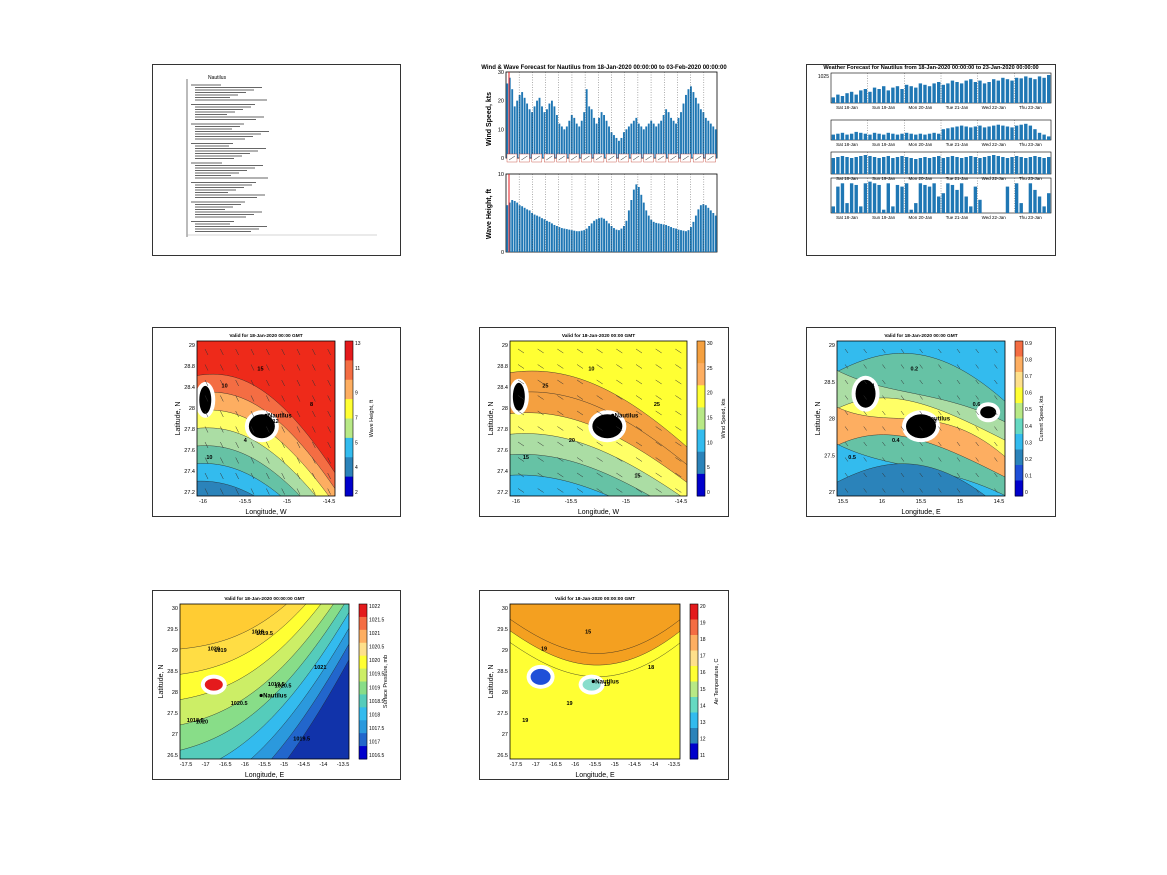 This screenshot has width=1167, height=875. I want to click on island, so click(540, 676).